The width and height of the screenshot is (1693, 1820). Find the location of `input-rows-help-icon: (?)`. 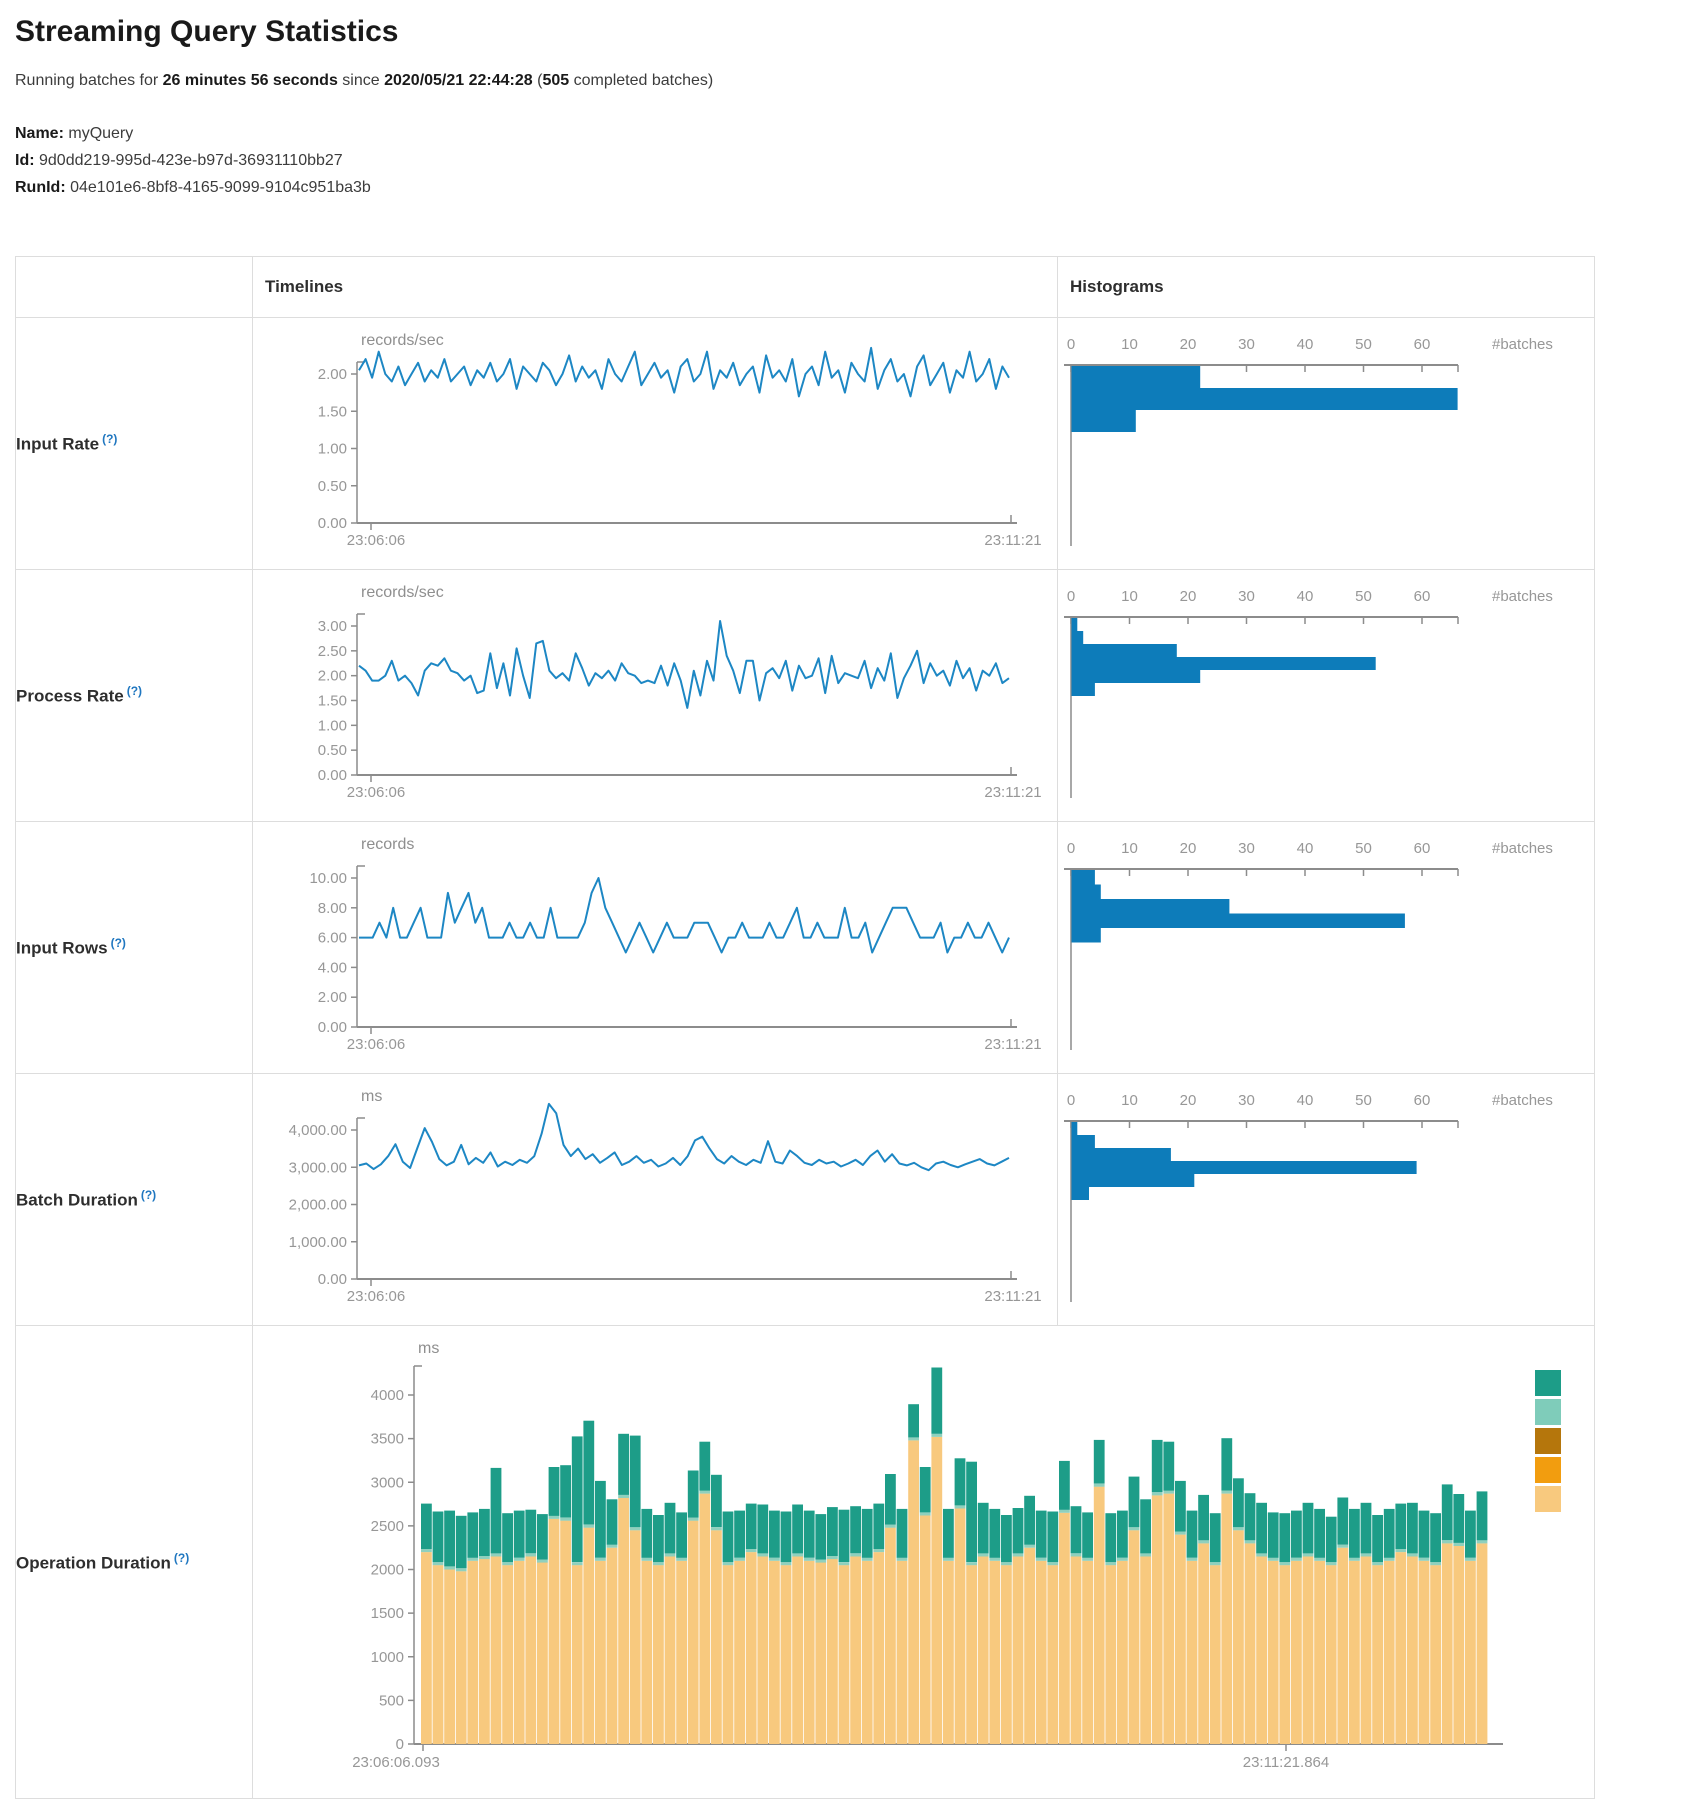

input-rows-help-icon: (?) is located at coordinates (118, 943).